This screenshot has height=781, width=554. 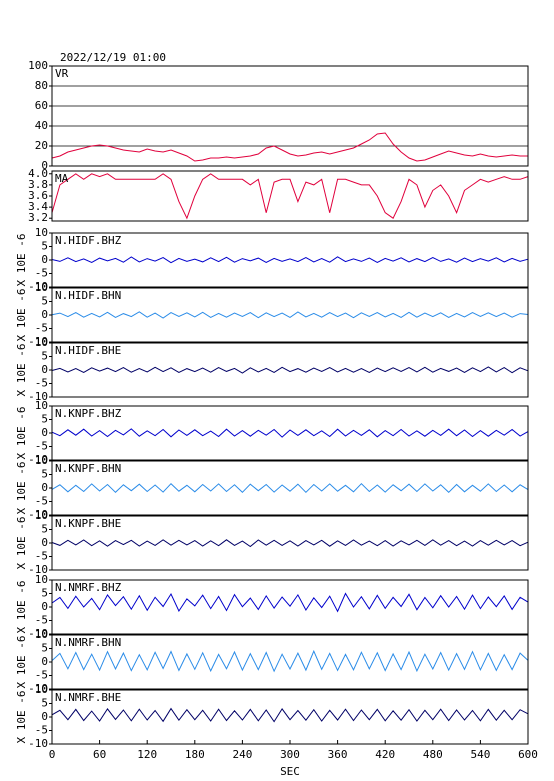 What do you see at coordinates (88, 587) in the screenshot?
I see `panel-title: N.NMRF.BHZ` at bounding box center [88, 587].